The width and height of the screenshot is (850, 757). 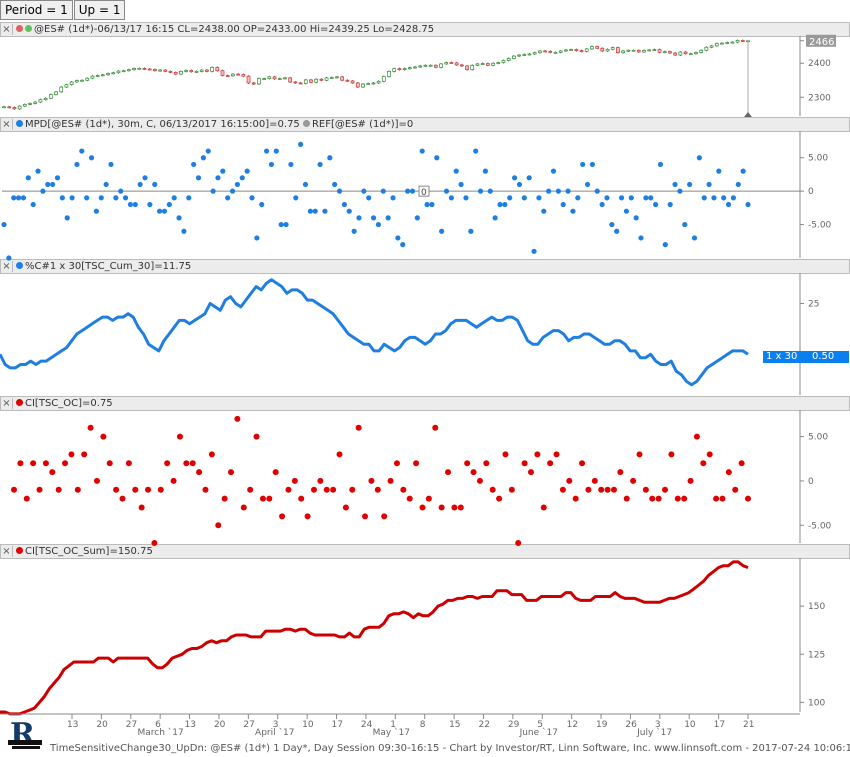 What do you see at coordinates (719, 725) in the screenshot?
I see `x-tick-label: 17` at bounding box center [719, 725].